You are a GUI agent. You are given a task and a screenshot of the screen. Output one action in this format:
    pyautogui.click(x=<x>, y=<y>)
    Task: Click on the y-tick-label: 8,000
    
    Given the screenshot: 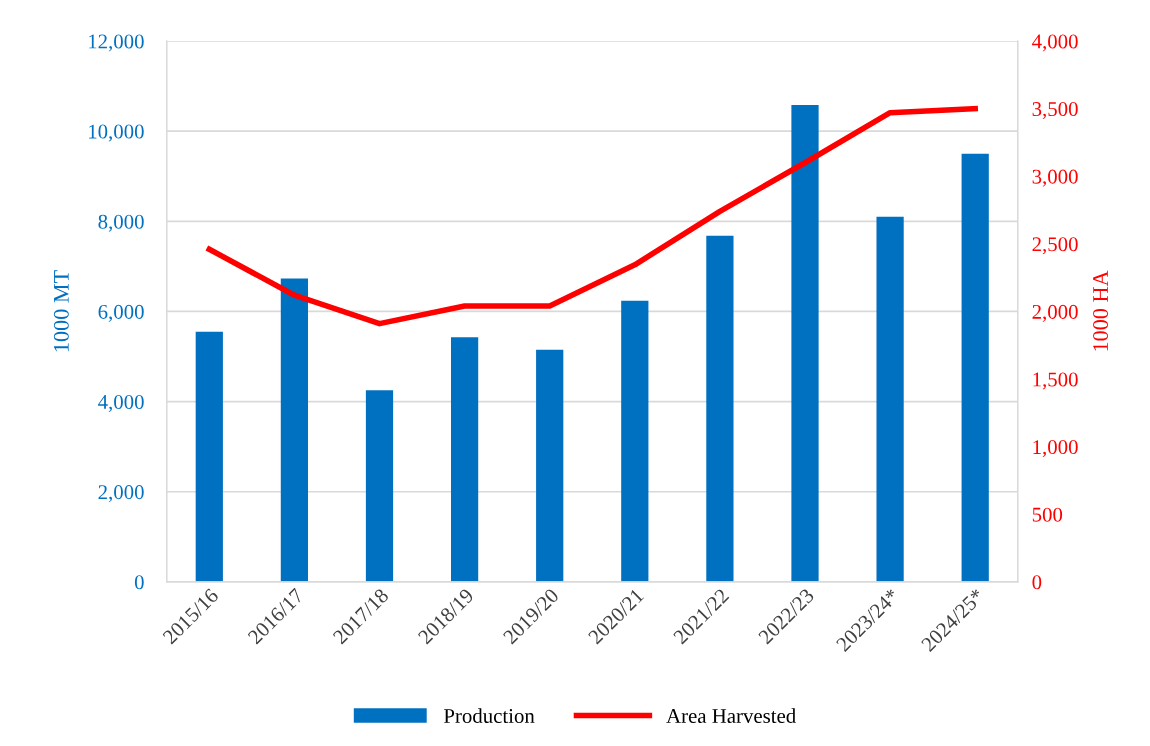 What is the action you would take?
    pyautogui.click(x=121, y=223)
    